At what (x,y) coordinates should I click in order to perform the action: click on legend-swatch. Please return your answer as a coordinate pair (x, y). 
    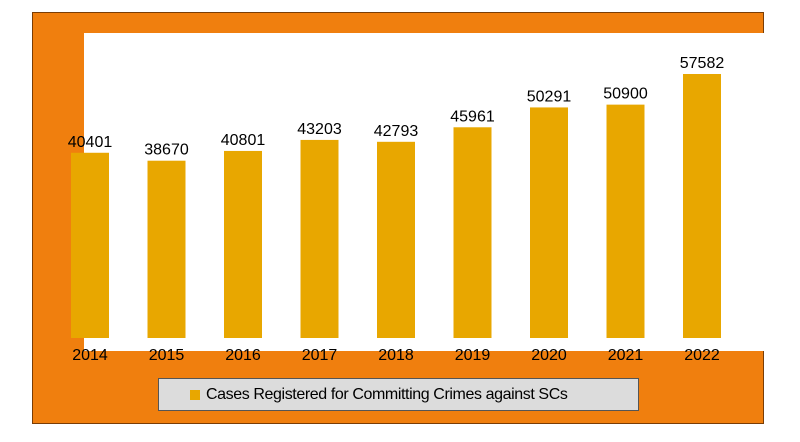
    Looking at the image, I should click on (195, 394).